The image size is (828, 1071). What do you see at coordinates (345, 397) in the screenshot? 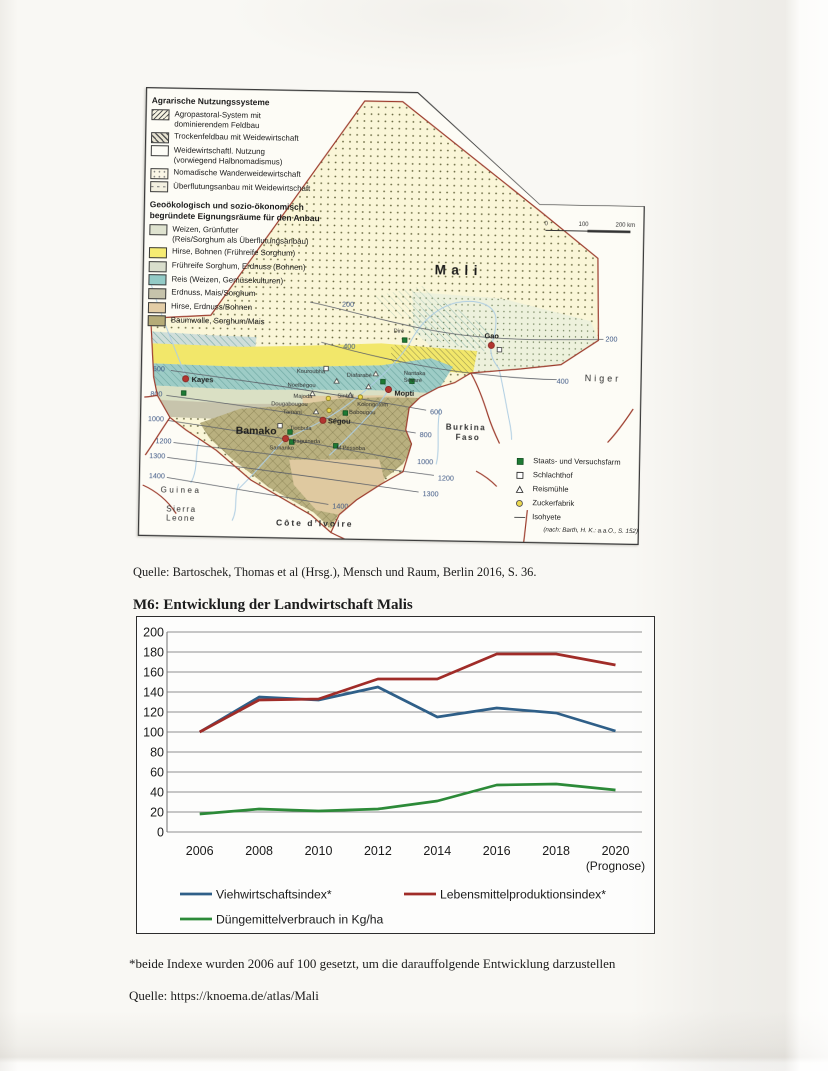
I see `svg-text: Sinbal` at bounding box center [345, 397].